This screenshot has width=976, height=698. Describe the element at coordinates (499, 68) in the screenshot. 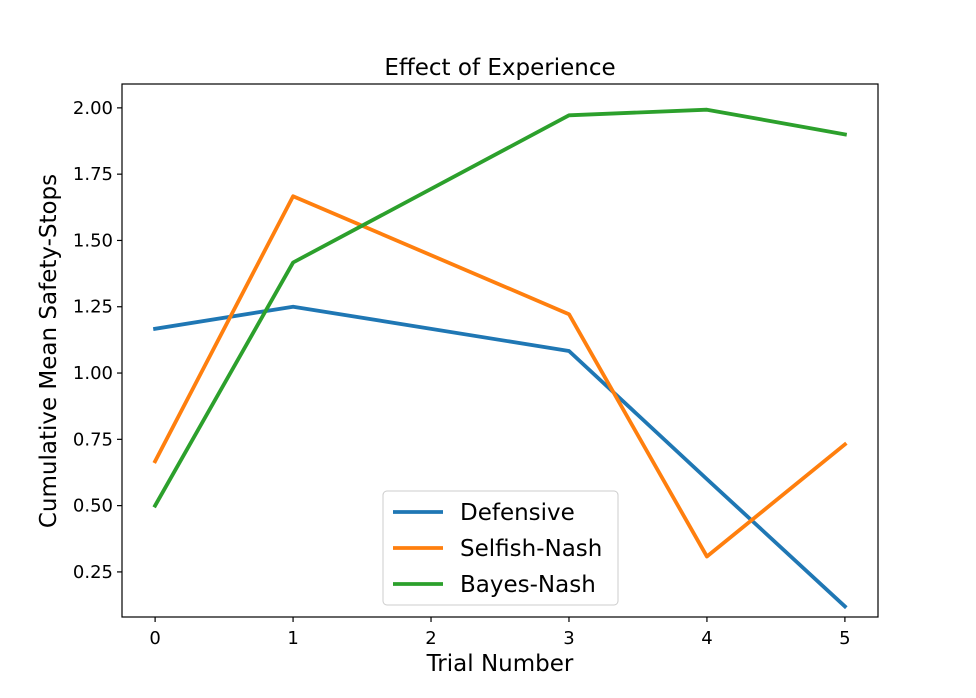

I see `chart-title: Effect of Experience` at that location.